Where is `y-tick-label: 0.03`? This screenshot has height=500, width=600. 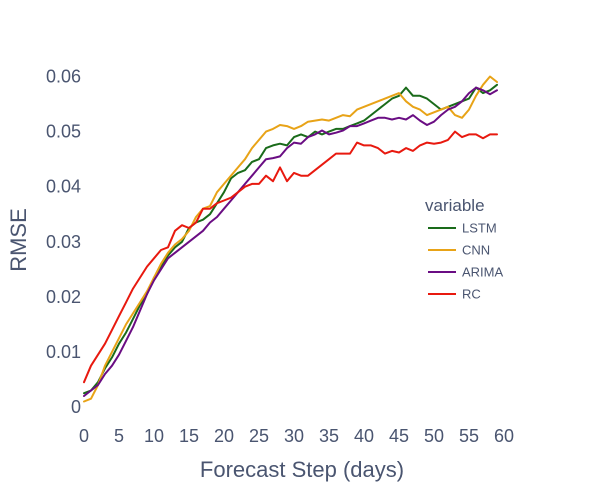 y-tick-label: 0.03 is located at coordinates (63, 242).